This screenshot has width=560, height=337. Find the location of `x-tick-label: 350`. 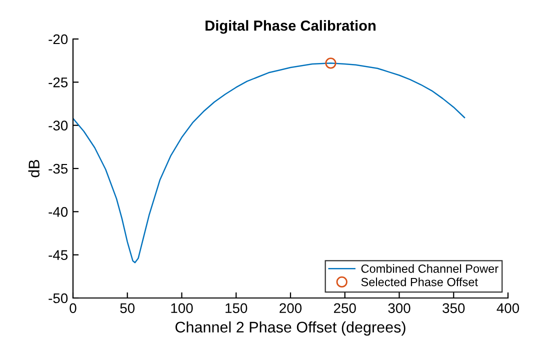

x-tick-label: 350 is located at coordinates (453, 308).